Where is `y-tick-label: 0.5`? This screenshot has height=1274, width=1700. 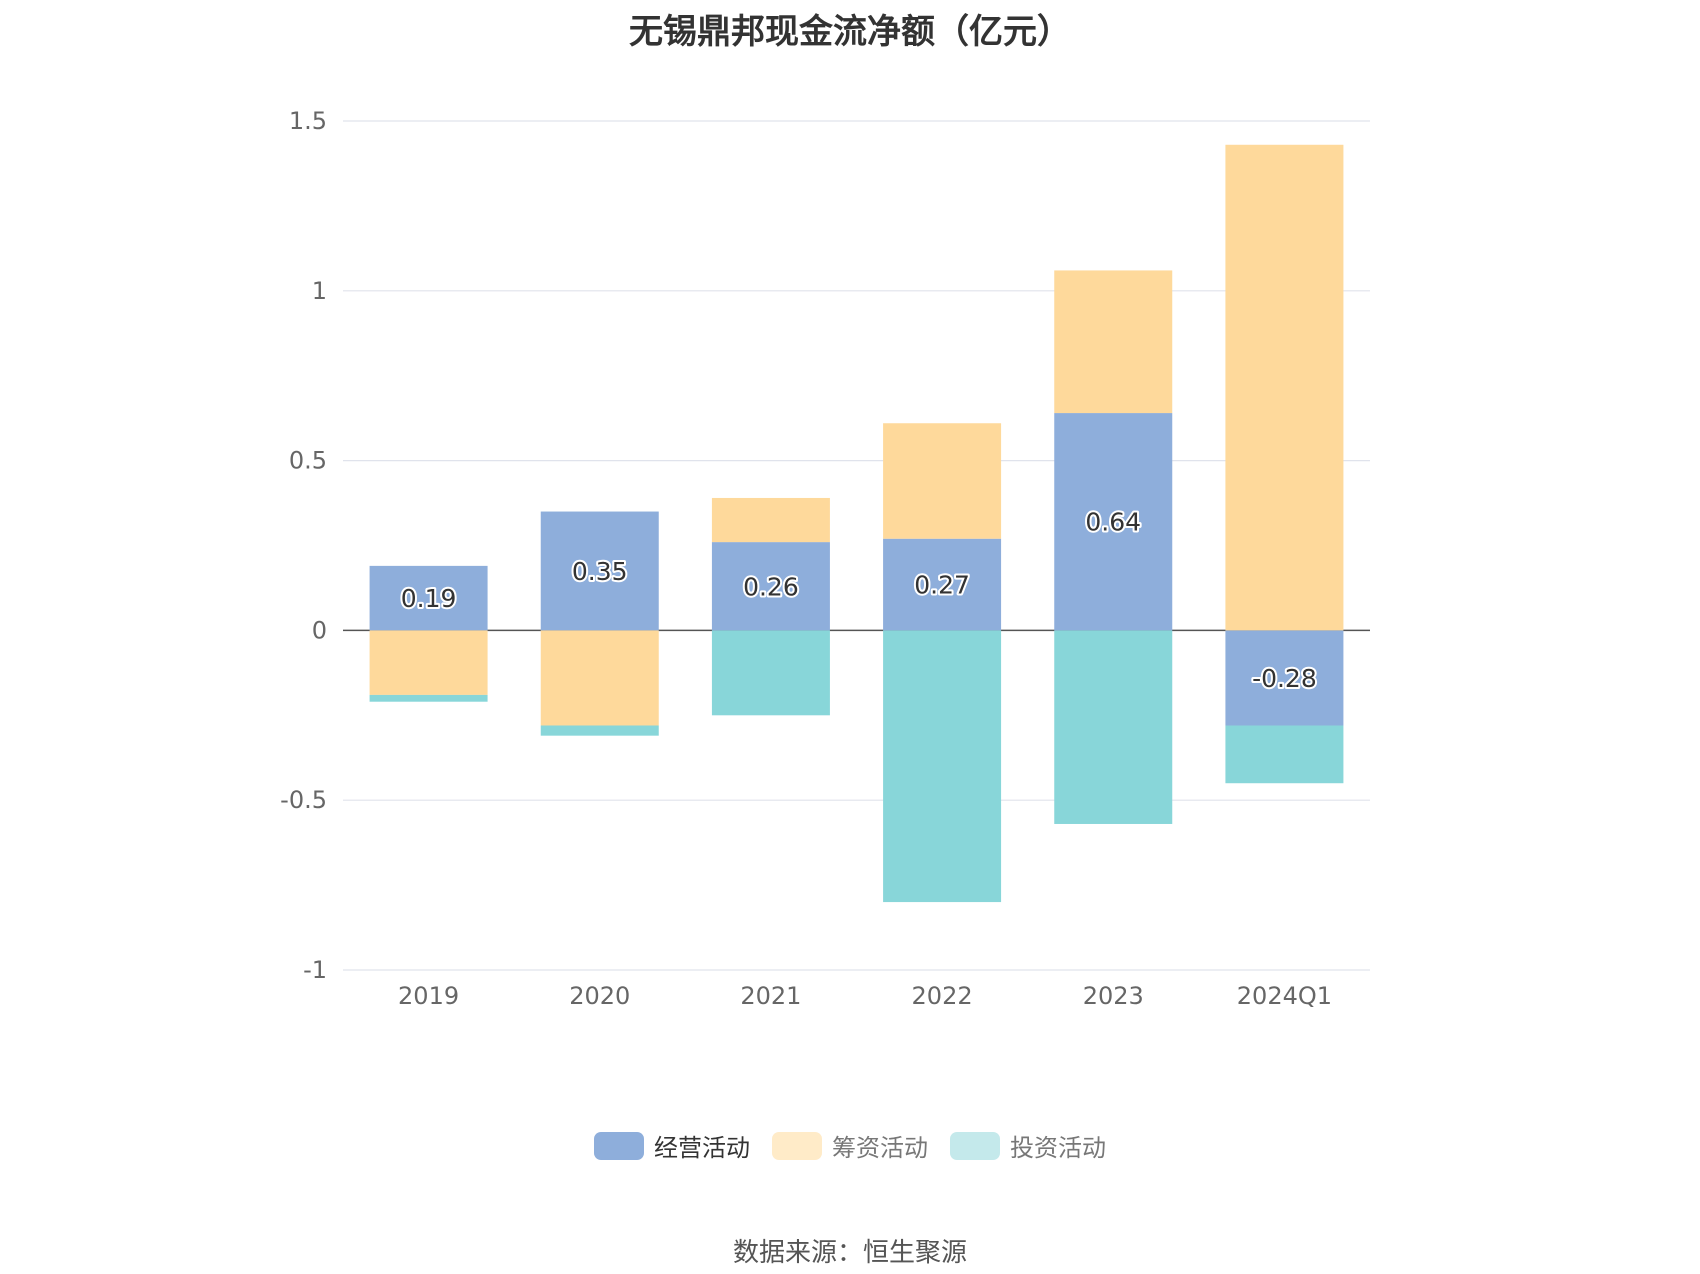 y-tick-label: 0.5 is located at coordinates (308, 461).